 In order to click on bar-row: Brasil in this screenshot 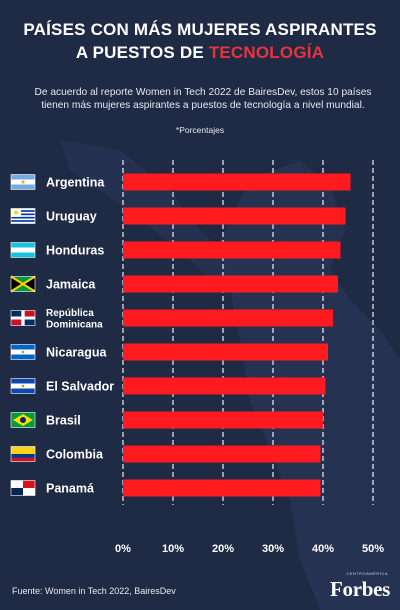, I will do `click(166, 420)`.